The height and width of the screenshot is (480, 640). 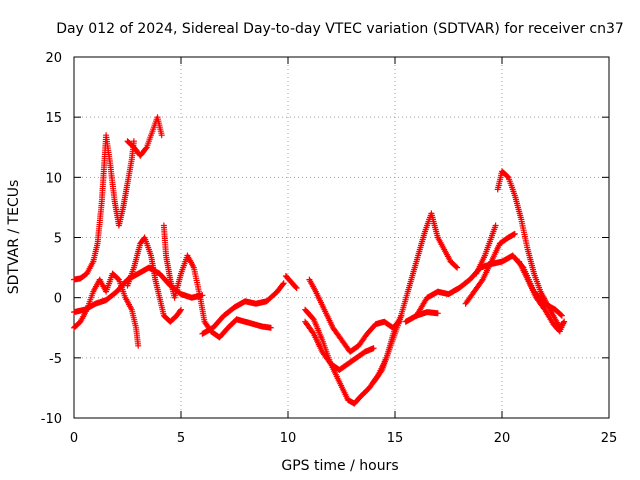 What do you see at coordinates (55, 359) in the screenshot?
I see `y-tick-label: -5` at bounding box center [55, 359].